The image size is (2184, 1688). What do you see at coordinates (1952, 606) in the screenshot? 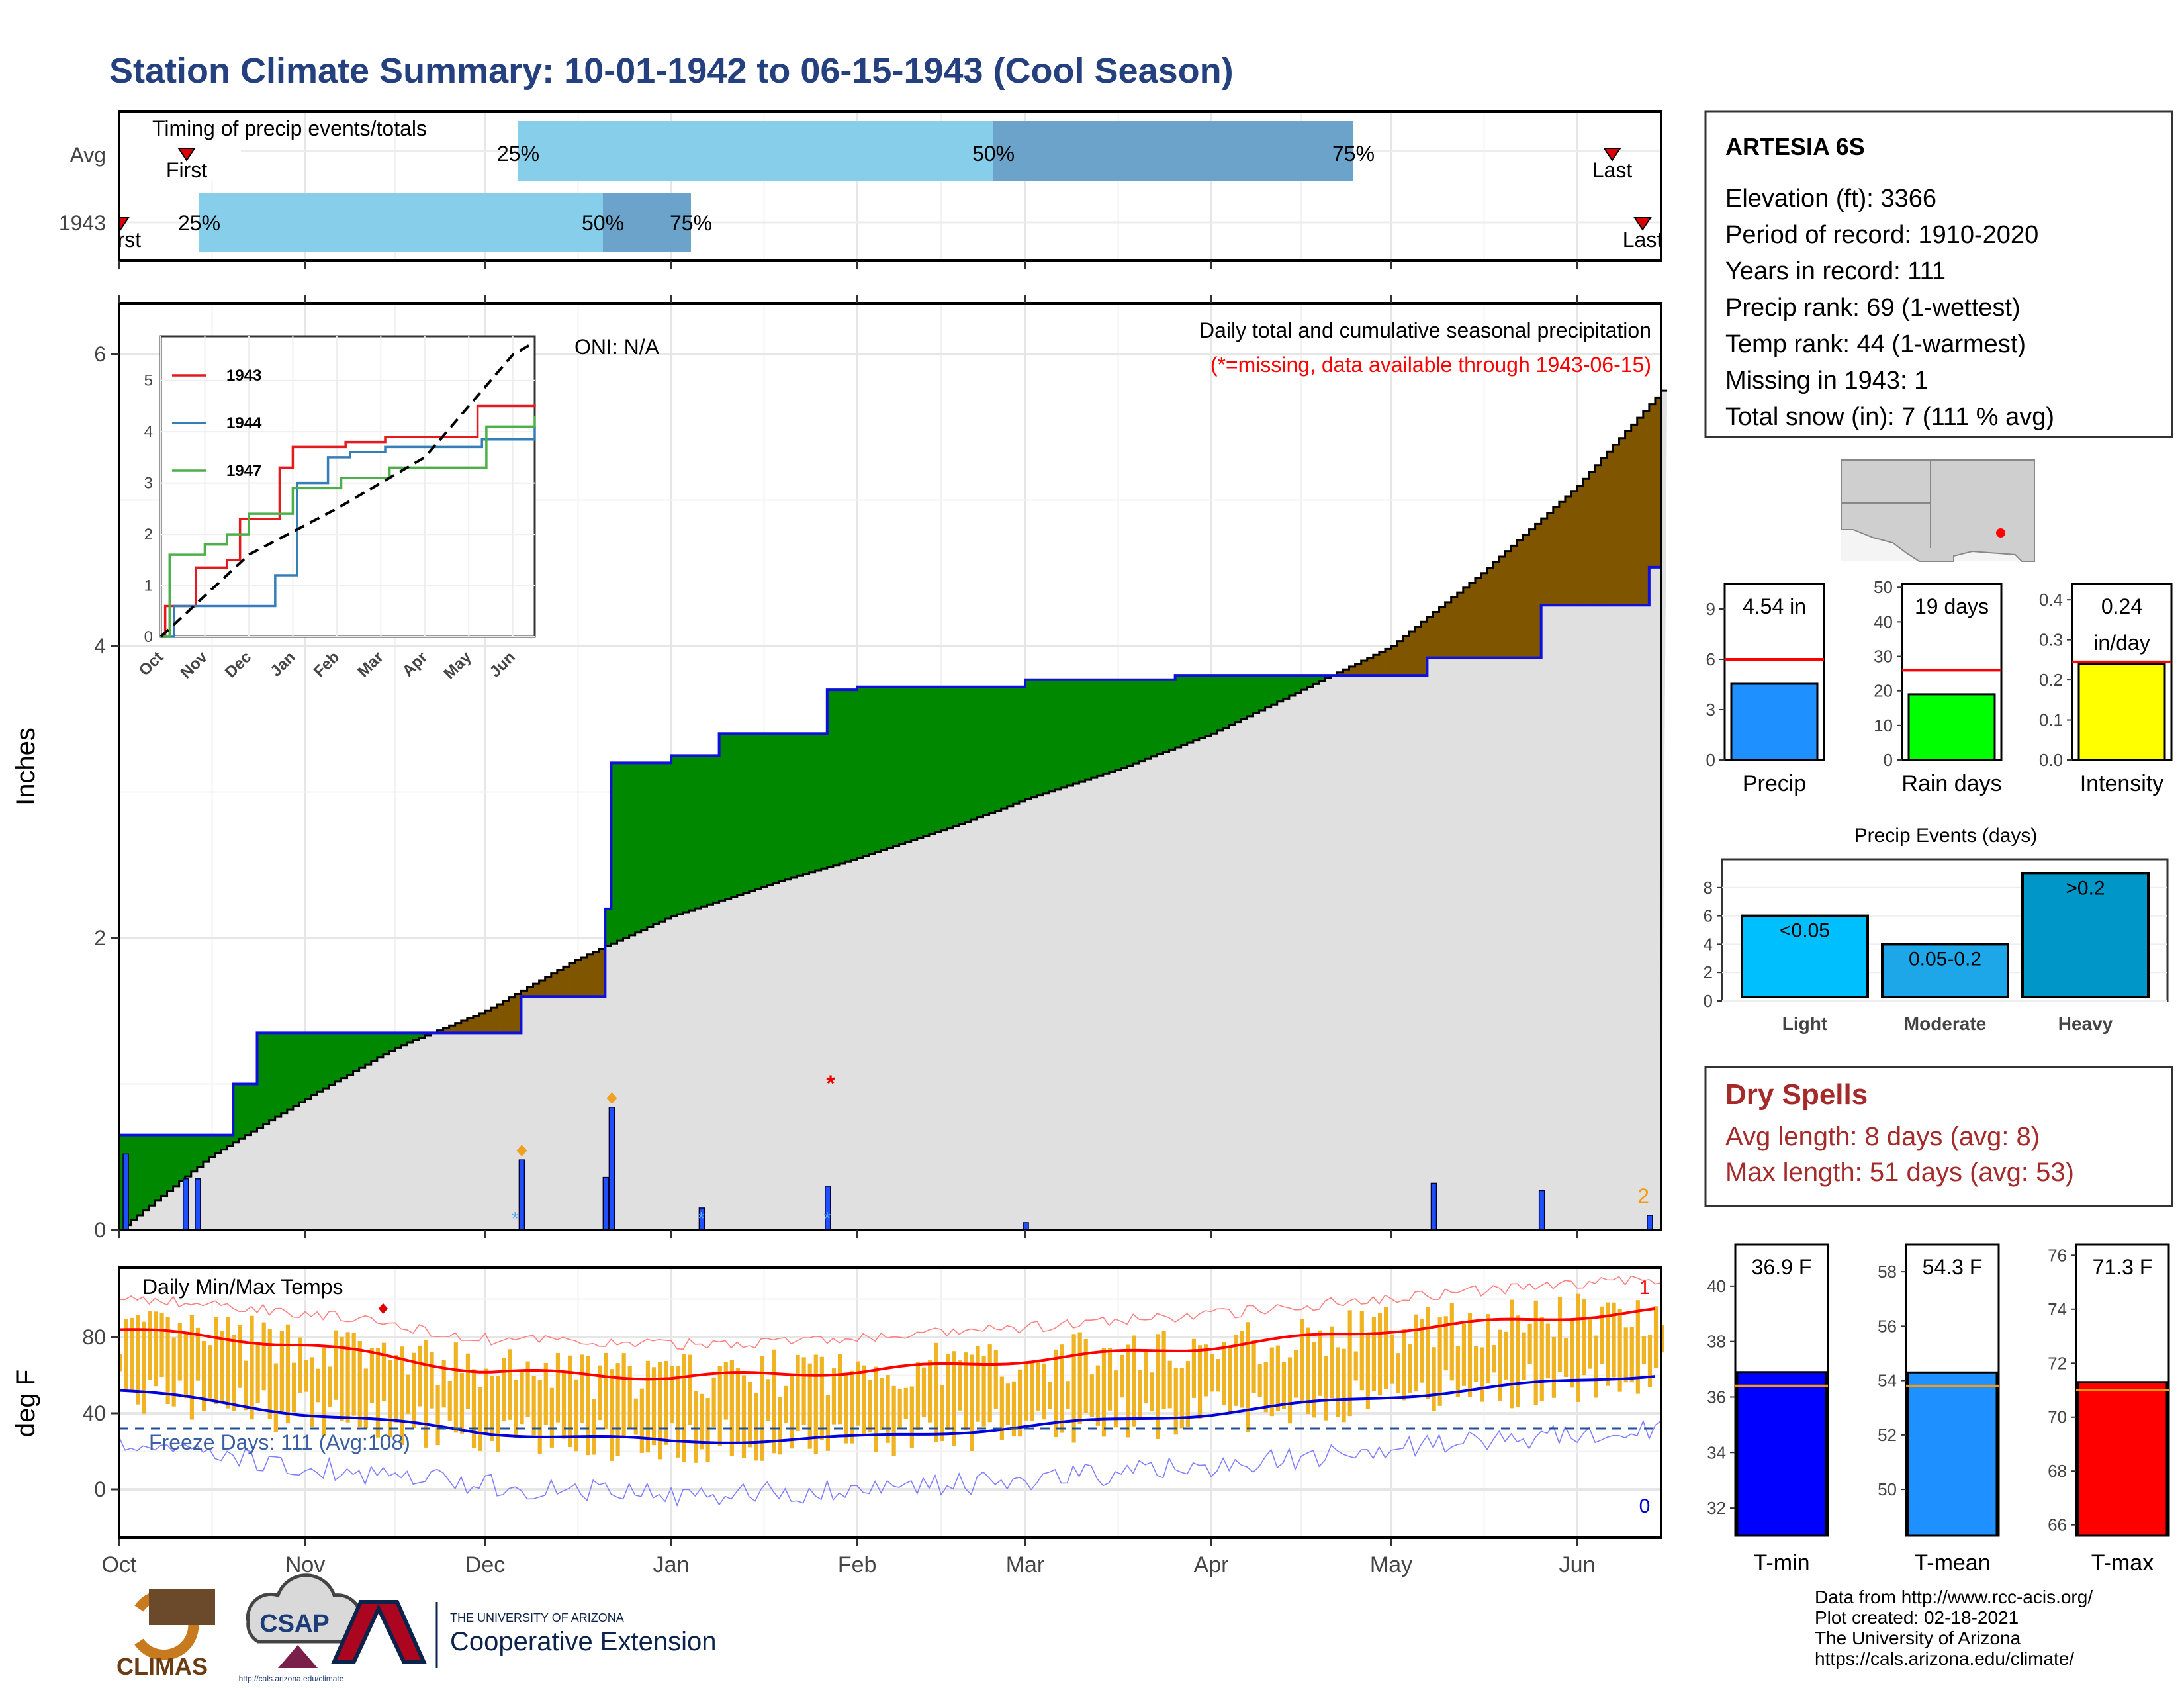
I see `mini-chart-value: 19 days` at bounding box center [1952, 606].